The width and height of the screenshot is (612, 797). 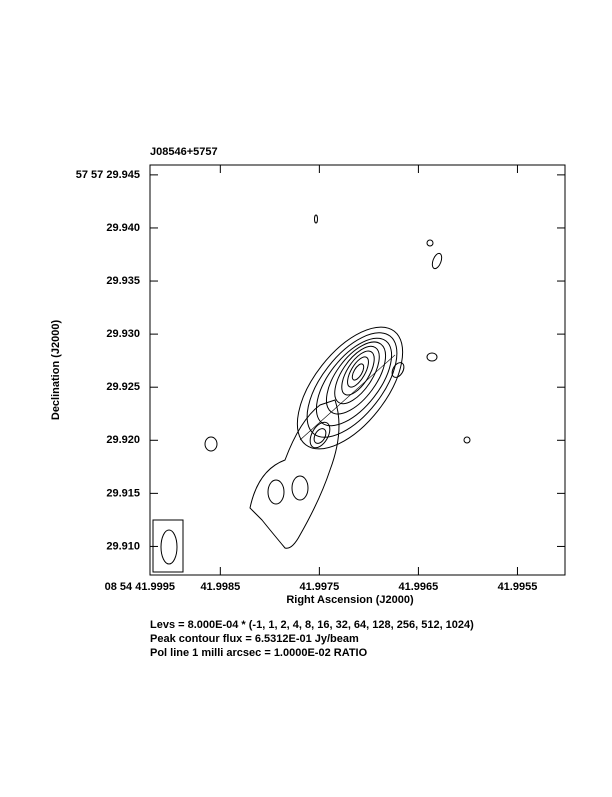 What do you see at coordinates (123, 228) in the screenshot?
I see `y-tick-label: 29.940` at bounding box center [123, 228].